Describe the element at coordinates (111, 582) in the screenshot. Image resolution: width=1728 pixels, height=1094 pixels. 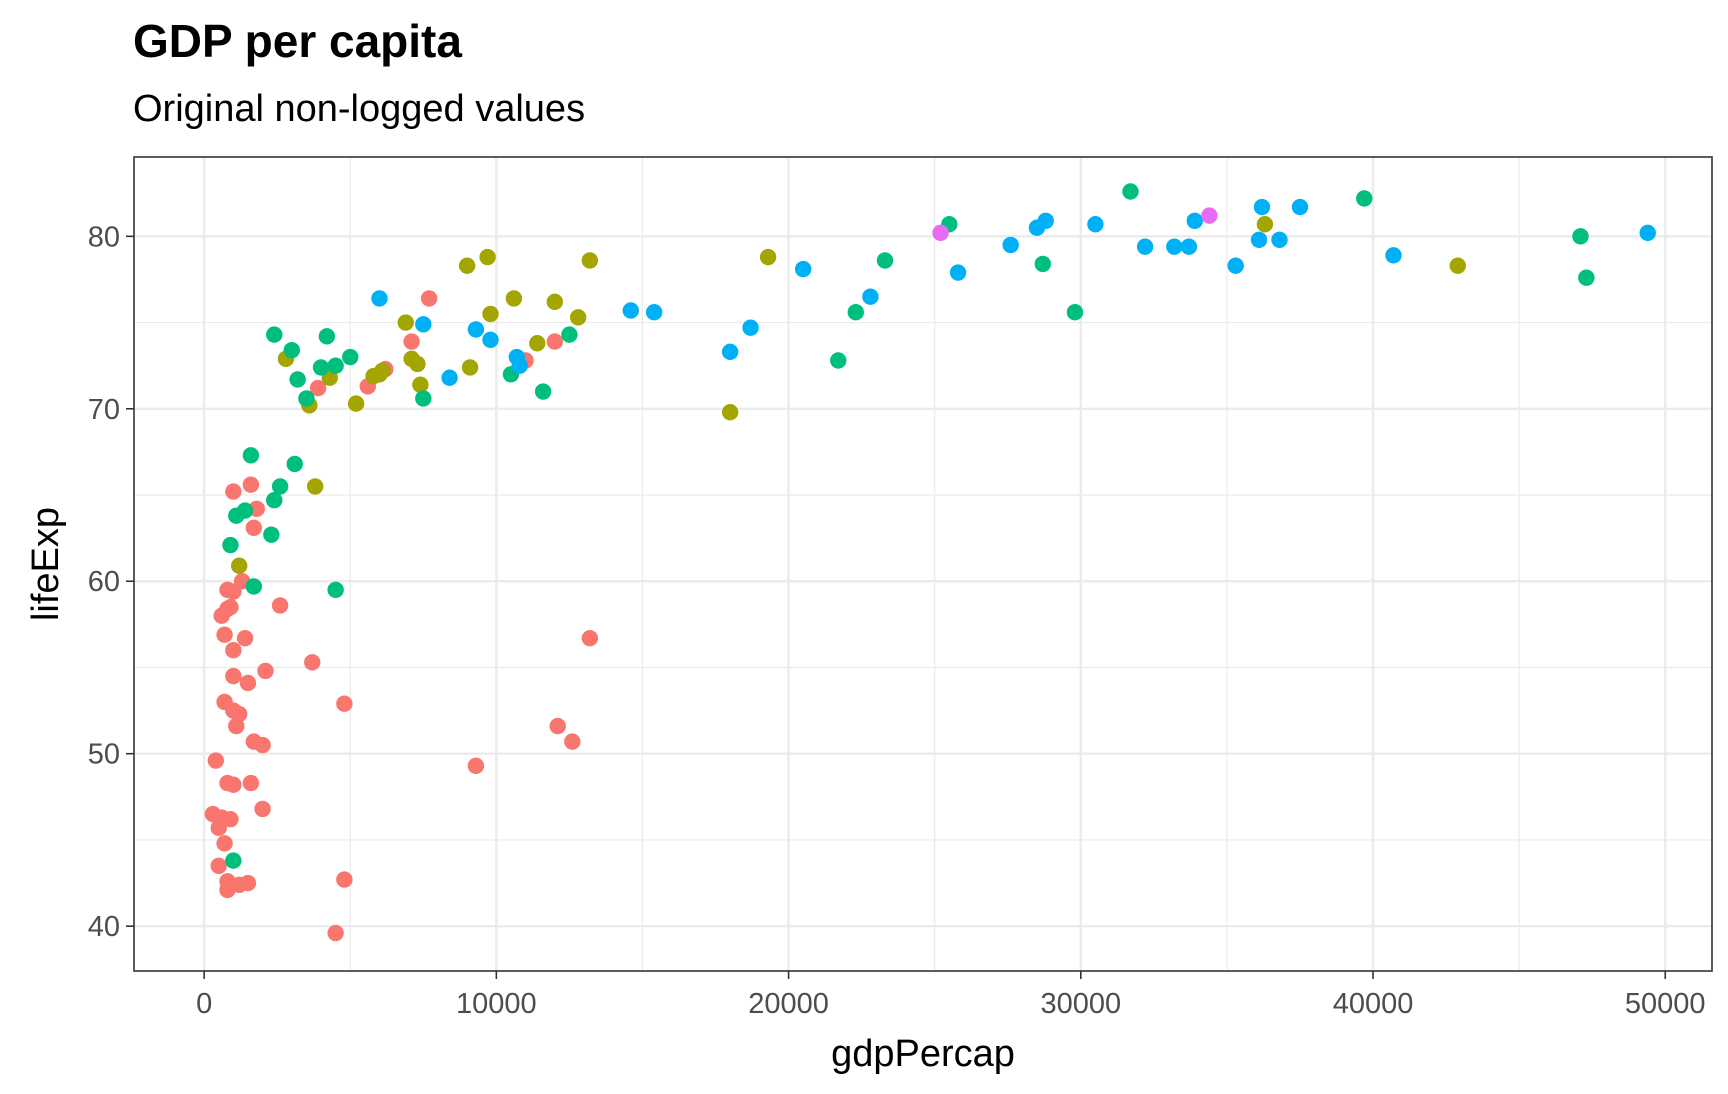
I see `y-axis-ticks: 40 50 60 70 80` at that location.